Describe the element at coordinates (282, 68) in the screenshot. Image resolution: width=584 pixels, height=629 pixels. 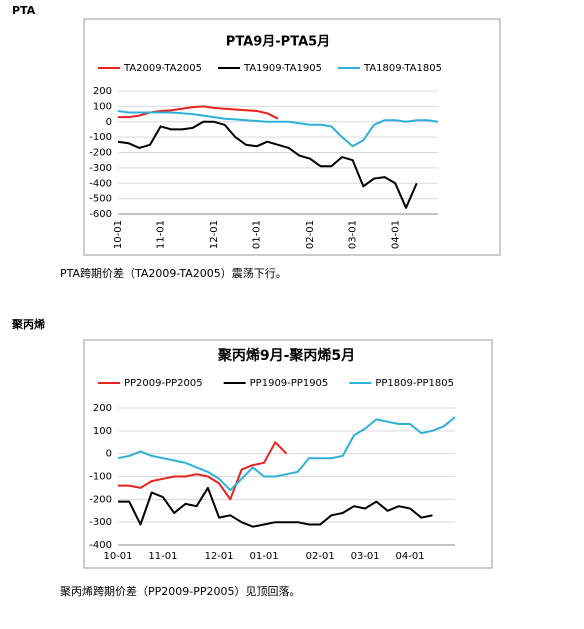
I see `legend-label: TA1909-TA1905` at that location.